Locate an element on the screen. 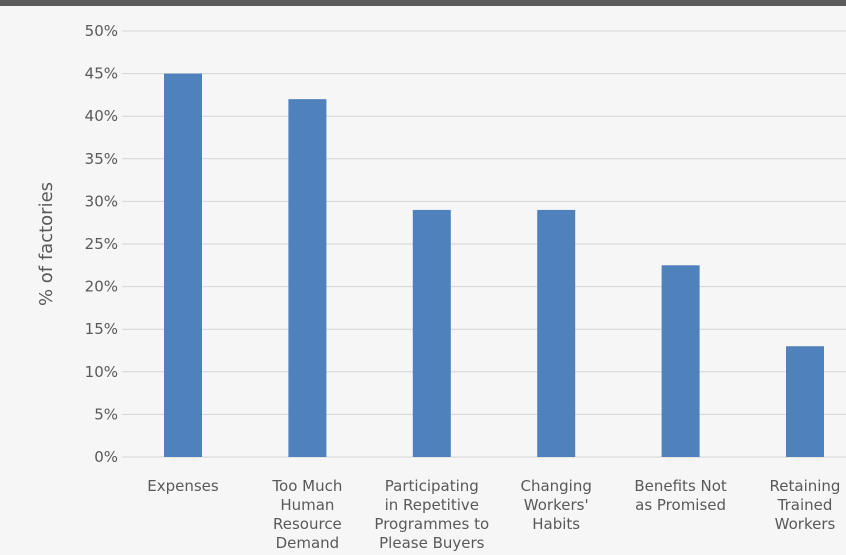 Image resolution: width=846 pixels, height=555 pixels. y-tick-label: 40% is located at coordinates (101, 116).